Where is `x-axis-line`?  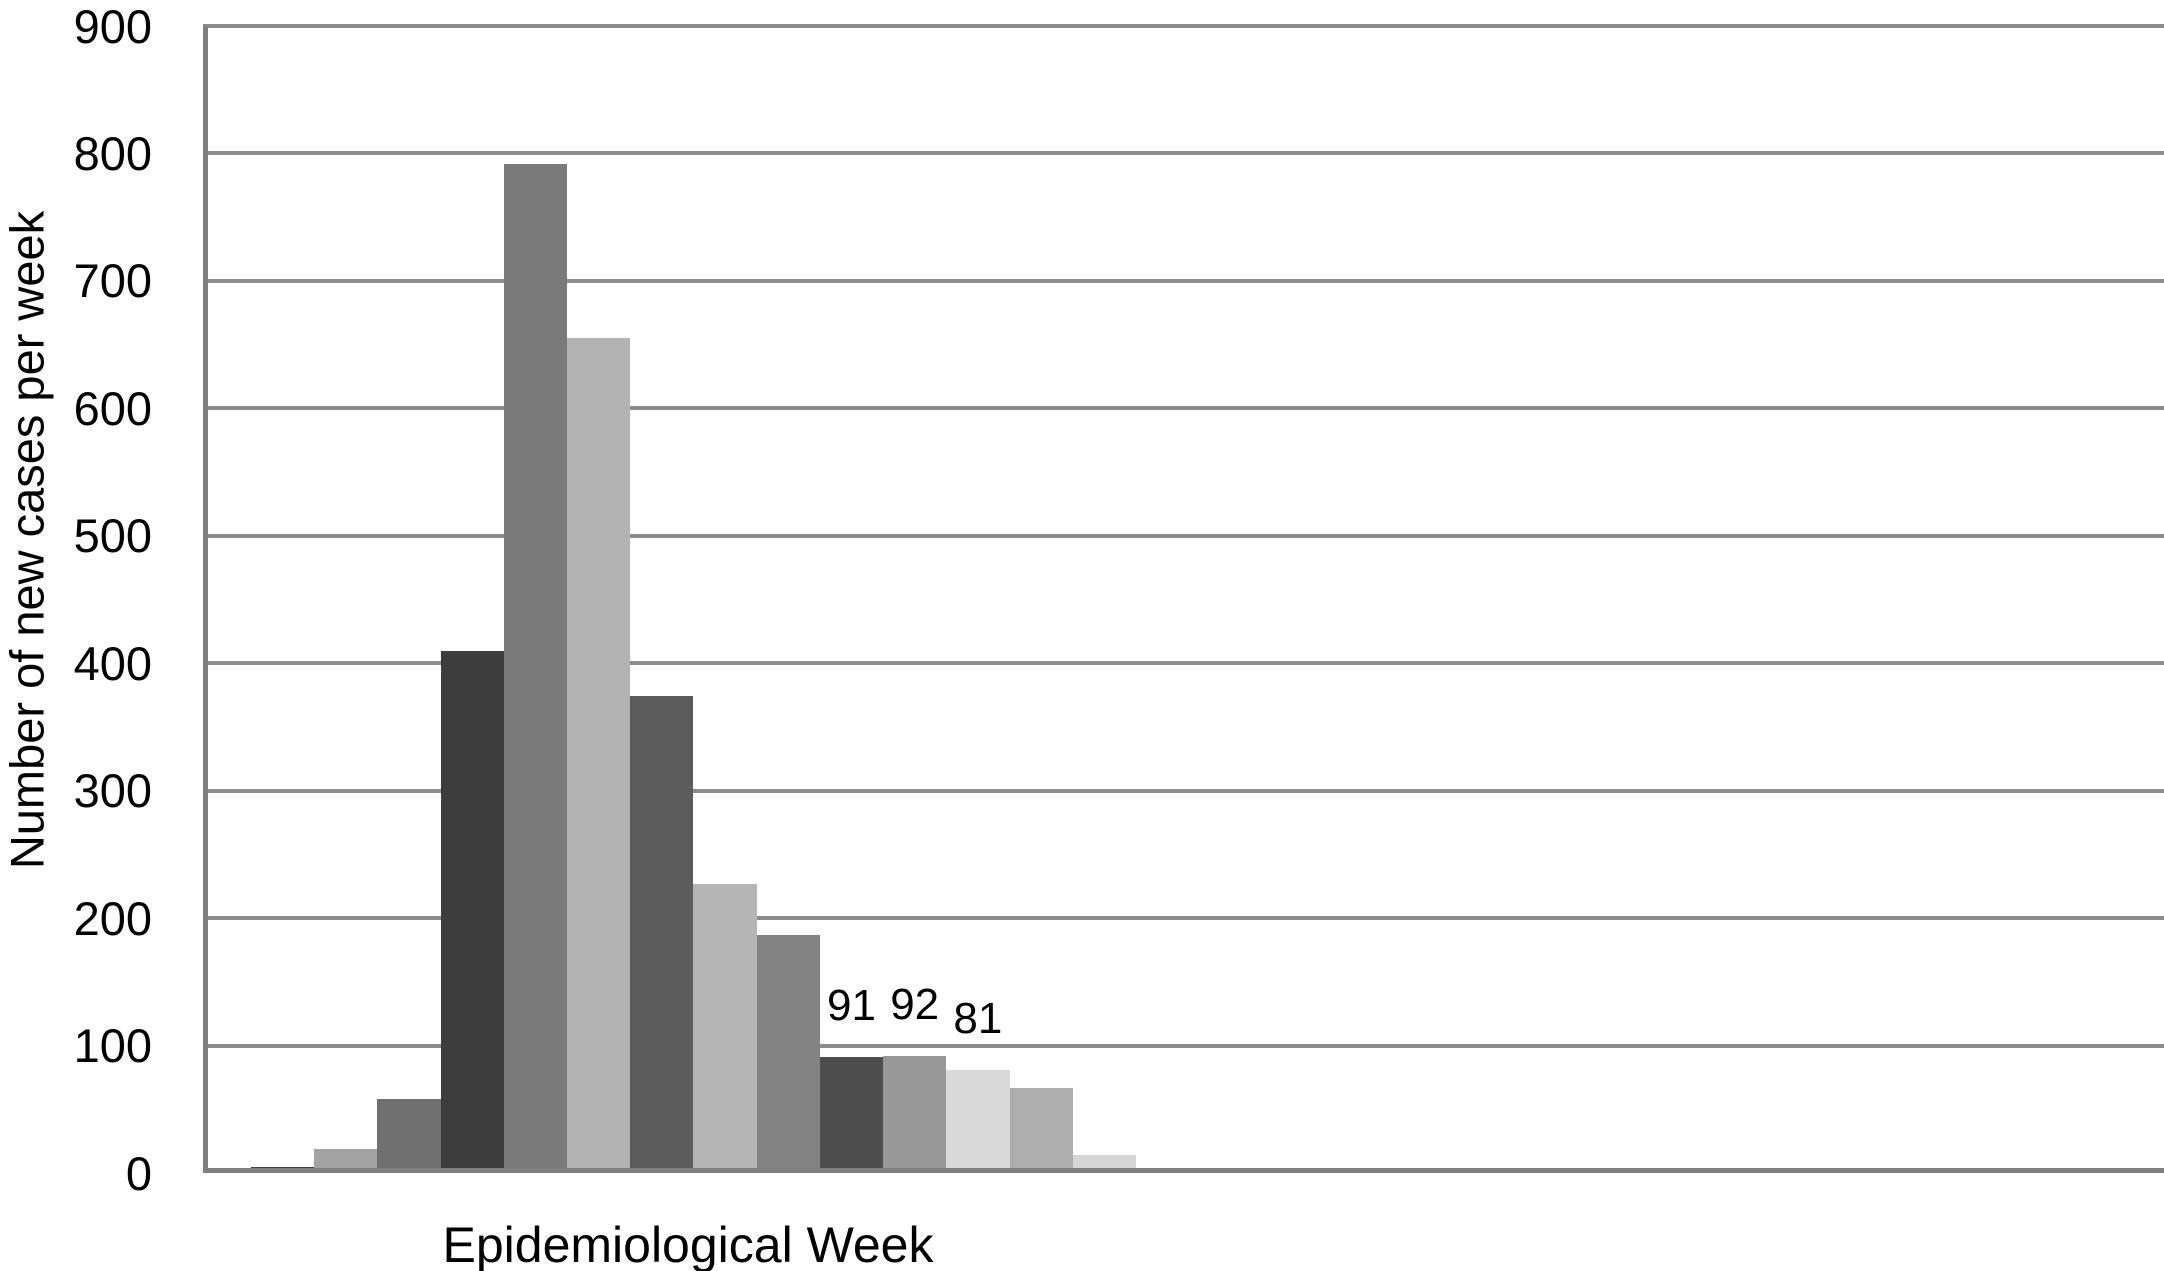
x-axis-line is located at coordinates (1183, 1170).